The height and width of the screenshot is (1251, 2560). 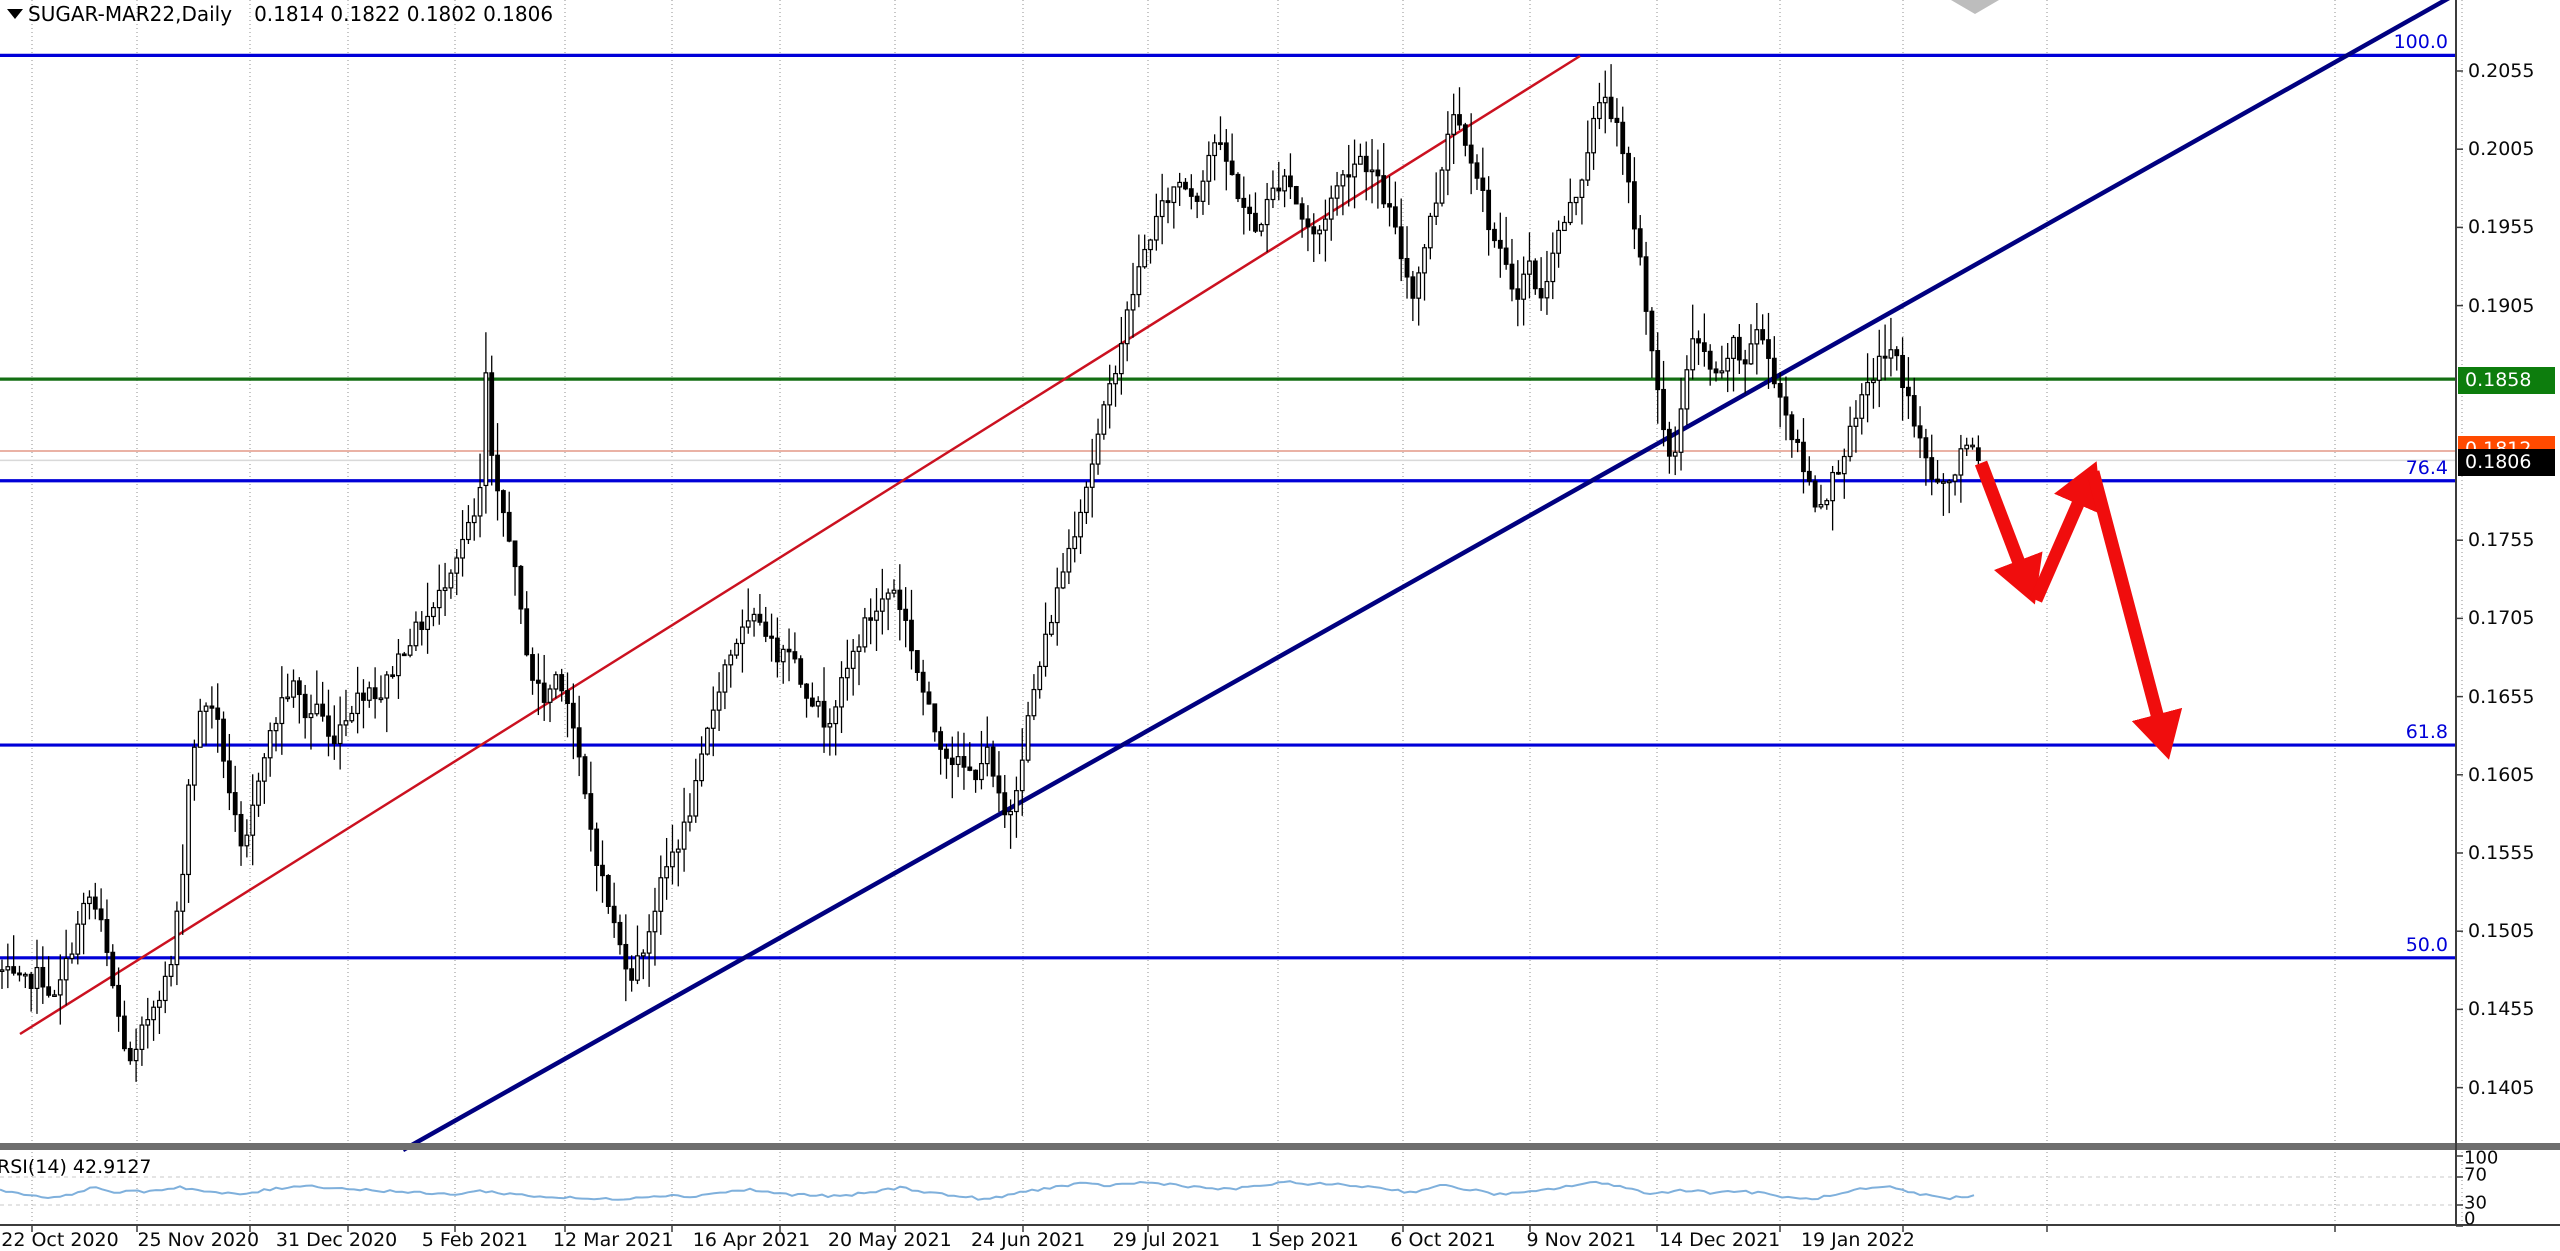 What do you see at coordinates (1975, 7) in the screenshot?
I see `last-bar-marker-icon` at bounding box center [1975, 7].